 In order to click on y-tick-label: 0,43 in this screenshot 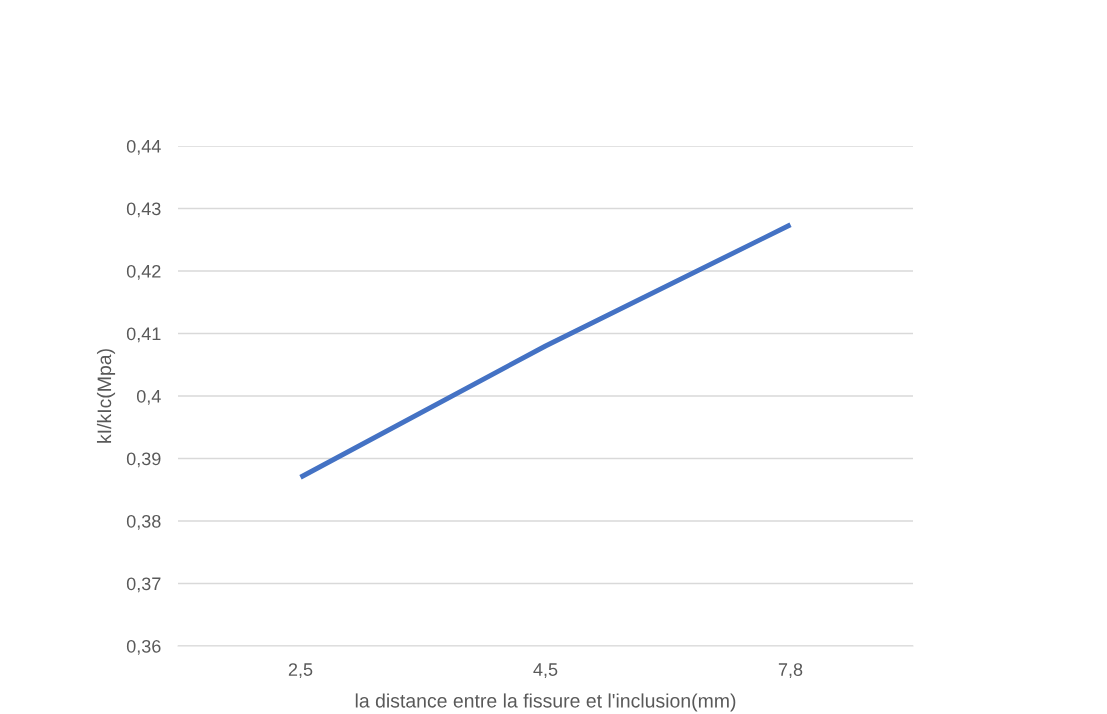, I will do `click(143, 210)`.